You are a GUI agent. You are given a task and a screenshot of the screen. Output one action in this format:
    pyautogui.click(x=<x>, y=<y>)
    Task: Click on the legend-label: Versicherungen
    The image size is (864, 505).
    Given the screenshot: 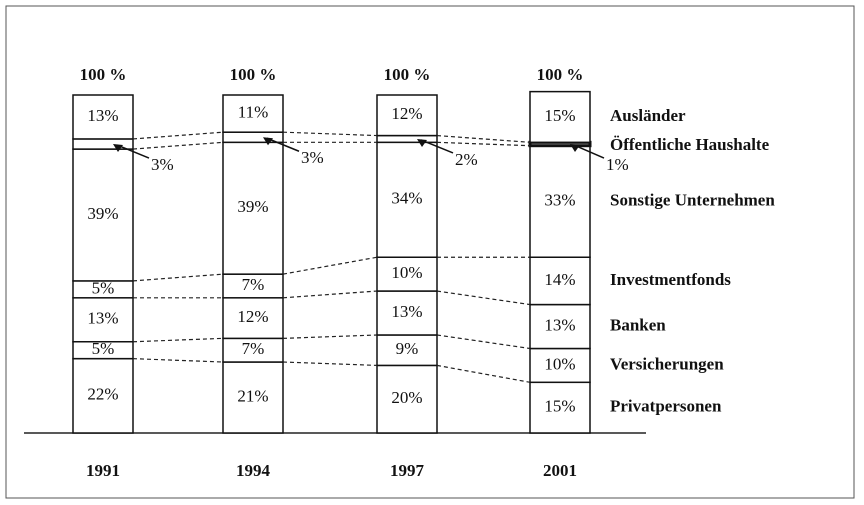 What is the action you would take?
    pyautogui.click(x=667, y=363)
    